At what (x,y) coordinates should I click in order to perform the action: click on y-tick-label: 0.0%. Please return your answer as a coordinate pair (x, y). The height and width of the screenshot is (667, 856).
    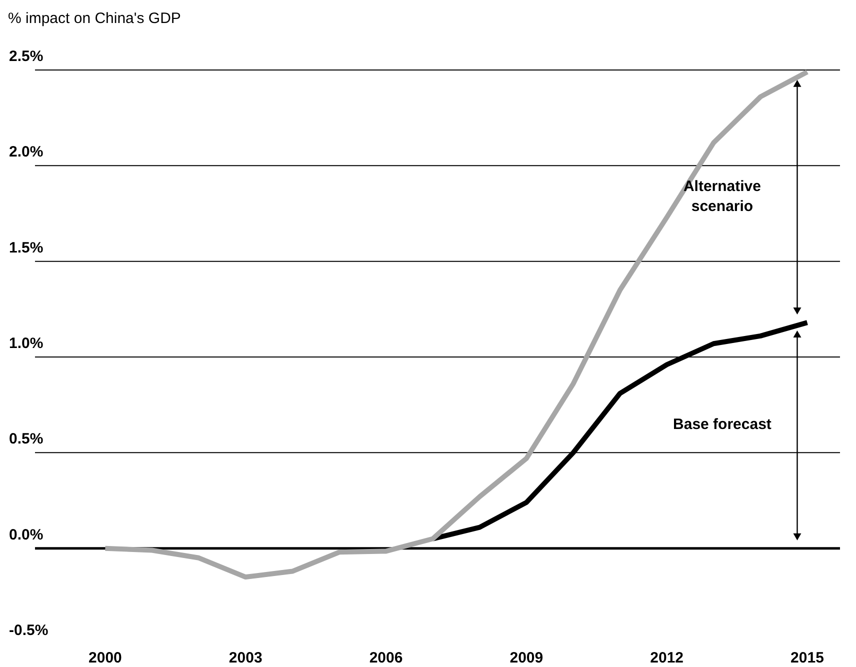
    Looking at the image, I should click on (26, 535).